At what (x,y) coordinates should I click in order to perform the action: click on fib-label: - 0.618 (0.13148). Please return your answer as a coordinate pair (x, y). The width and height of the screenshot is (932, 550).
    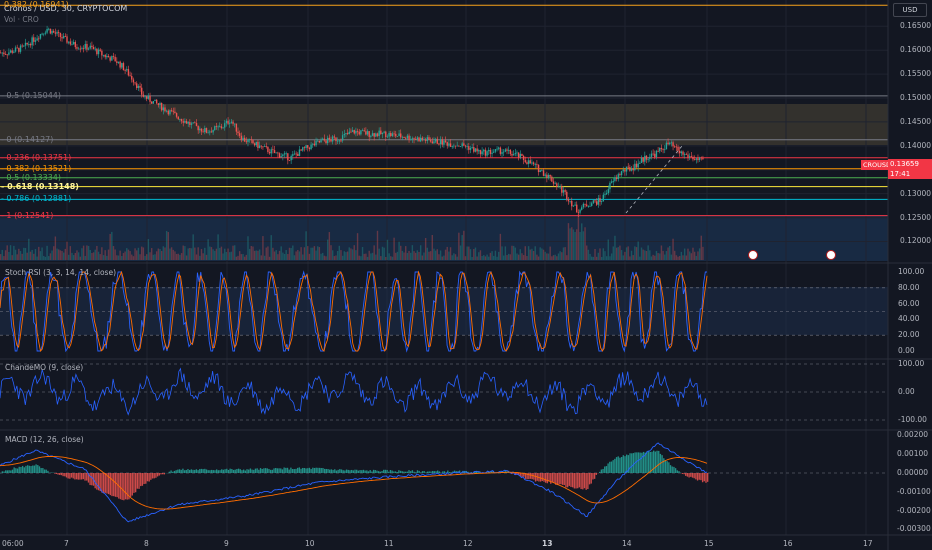
    Looking at the image, I should click on (40, 186).